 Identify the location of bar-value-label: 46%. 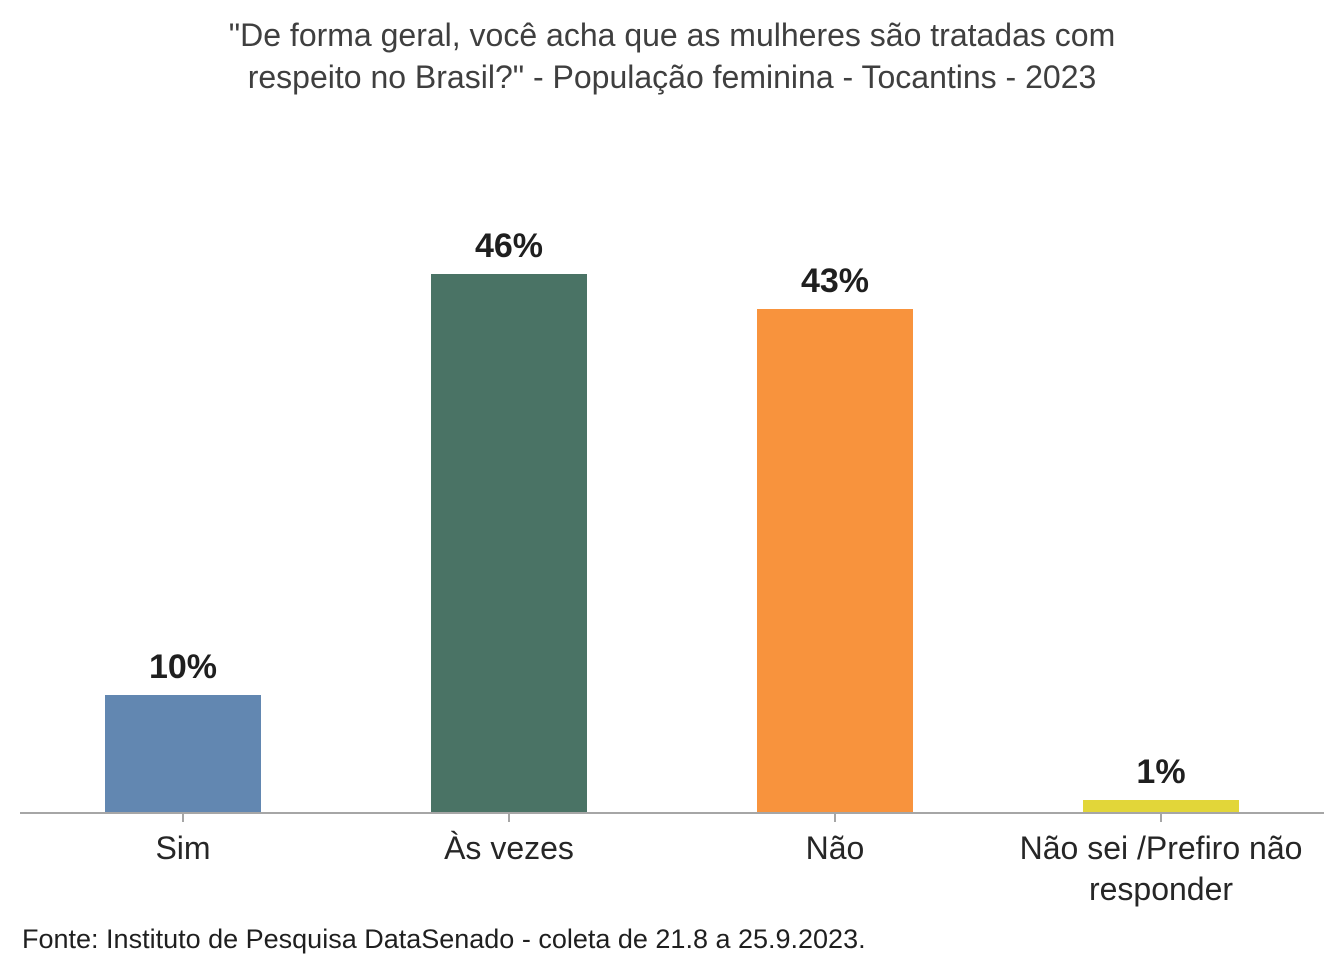
(509, 246).